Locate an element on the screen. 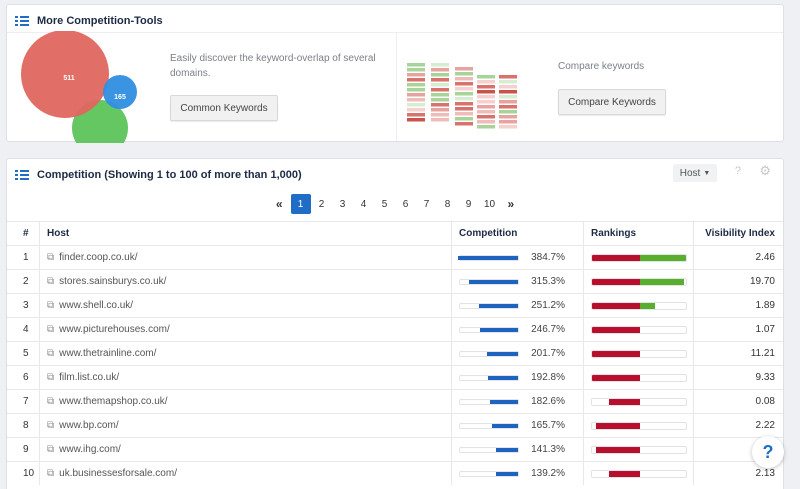  page-button: 6 is located at coordinates (405, 204).